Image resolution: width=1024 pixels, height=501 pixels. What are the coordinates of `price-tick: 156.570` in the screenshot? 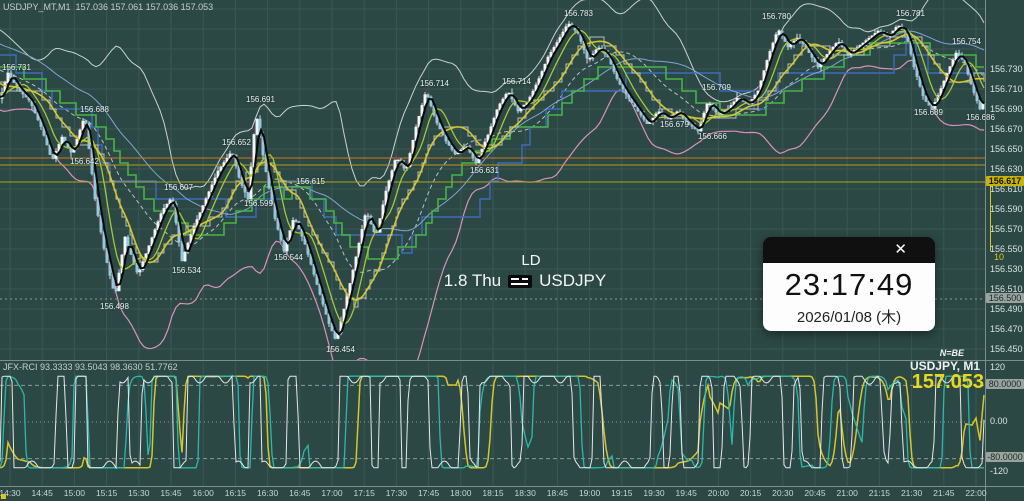 It's located at (1006, 229).